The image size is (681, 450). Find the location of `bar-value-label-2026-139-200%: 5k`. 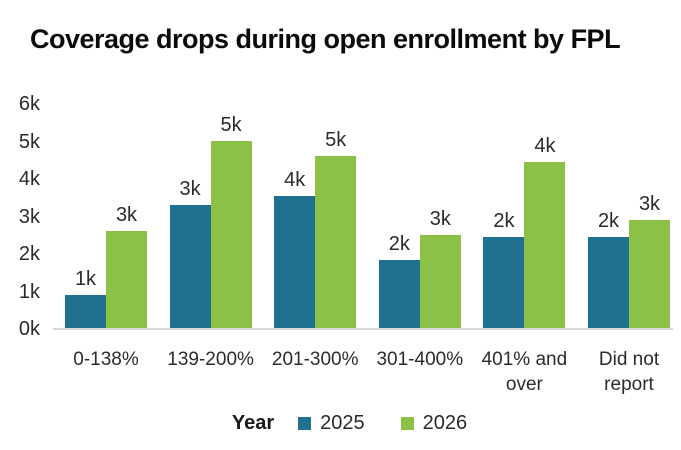

bar-value-label-2026-139-200%: 5k is located at coordinates (231, 125).